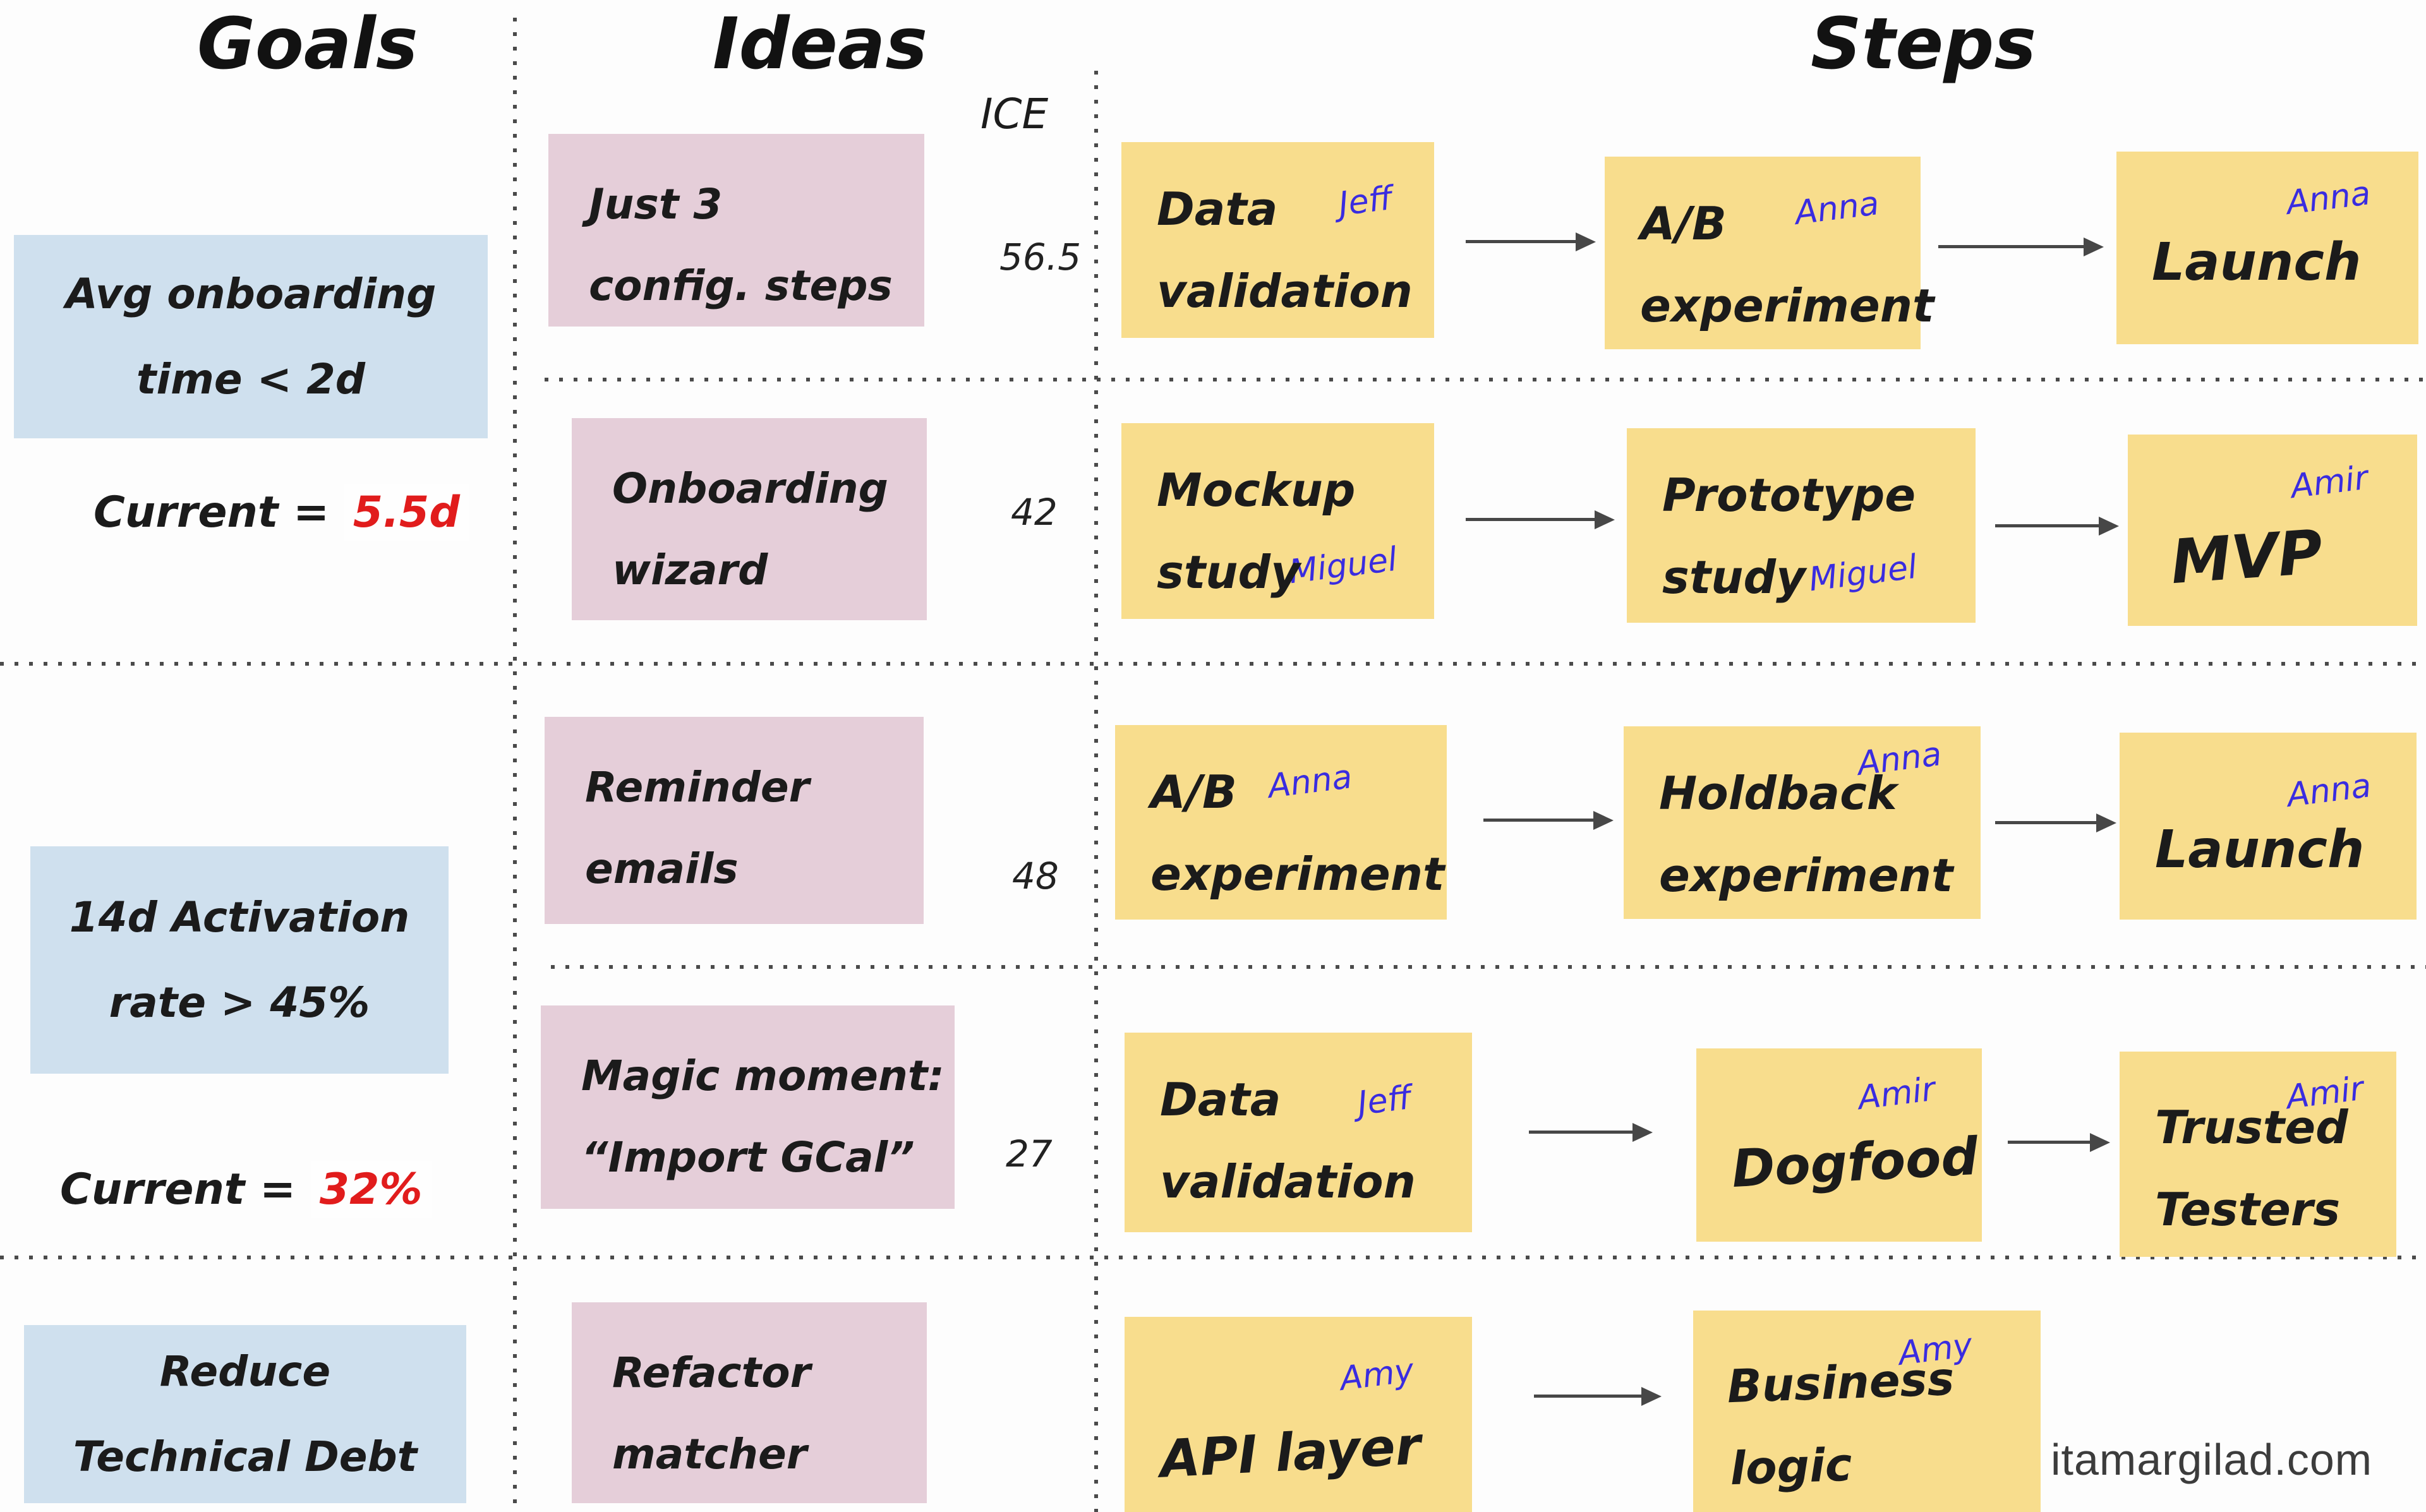 This screenshot has width=2426, height=1512. What do you see at coordinates (515, 765) in the screenshot?
I see `goals-ideas-divider` at bounding box center [515, 765].